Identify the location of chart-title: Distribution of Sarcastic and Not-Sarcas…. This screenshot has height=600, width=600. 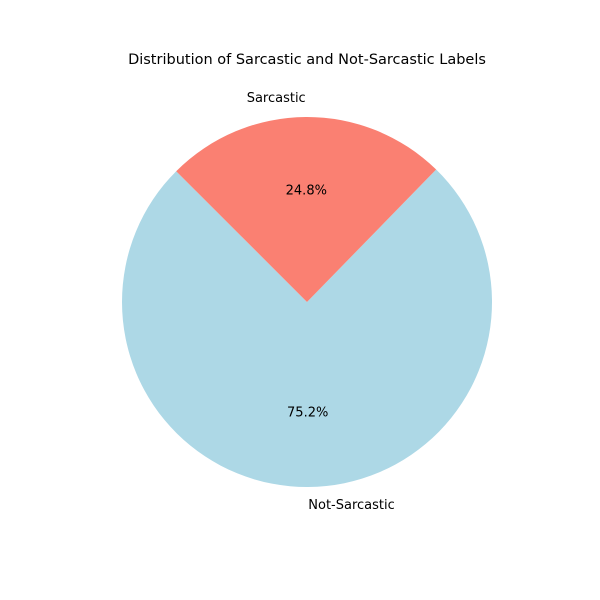
(307, 60).